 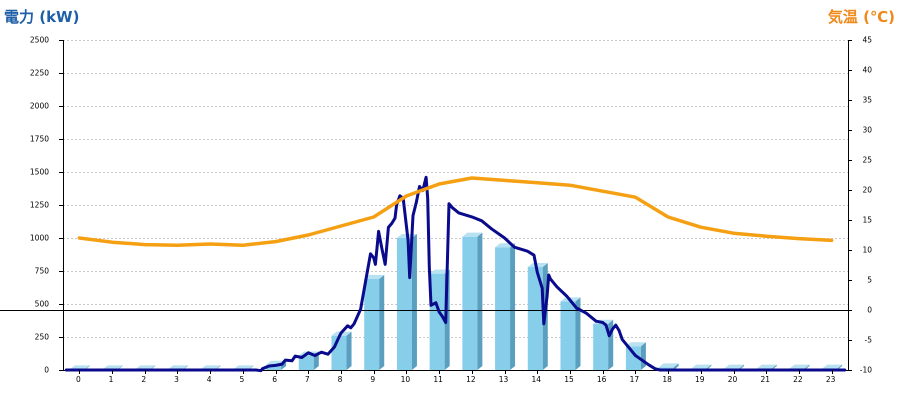 What do you see at coordinates (867, 40) in the screenshot?
I see `right-tick-label: 45` at bounding box center [867, 40].